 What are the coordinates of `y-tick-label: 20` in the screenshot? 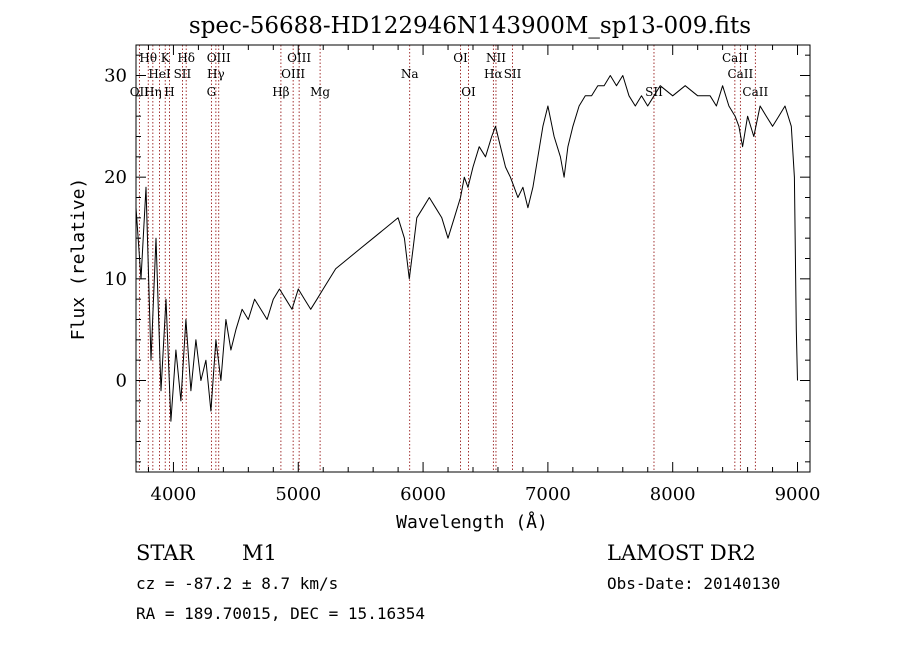 It's located at (115, 177).